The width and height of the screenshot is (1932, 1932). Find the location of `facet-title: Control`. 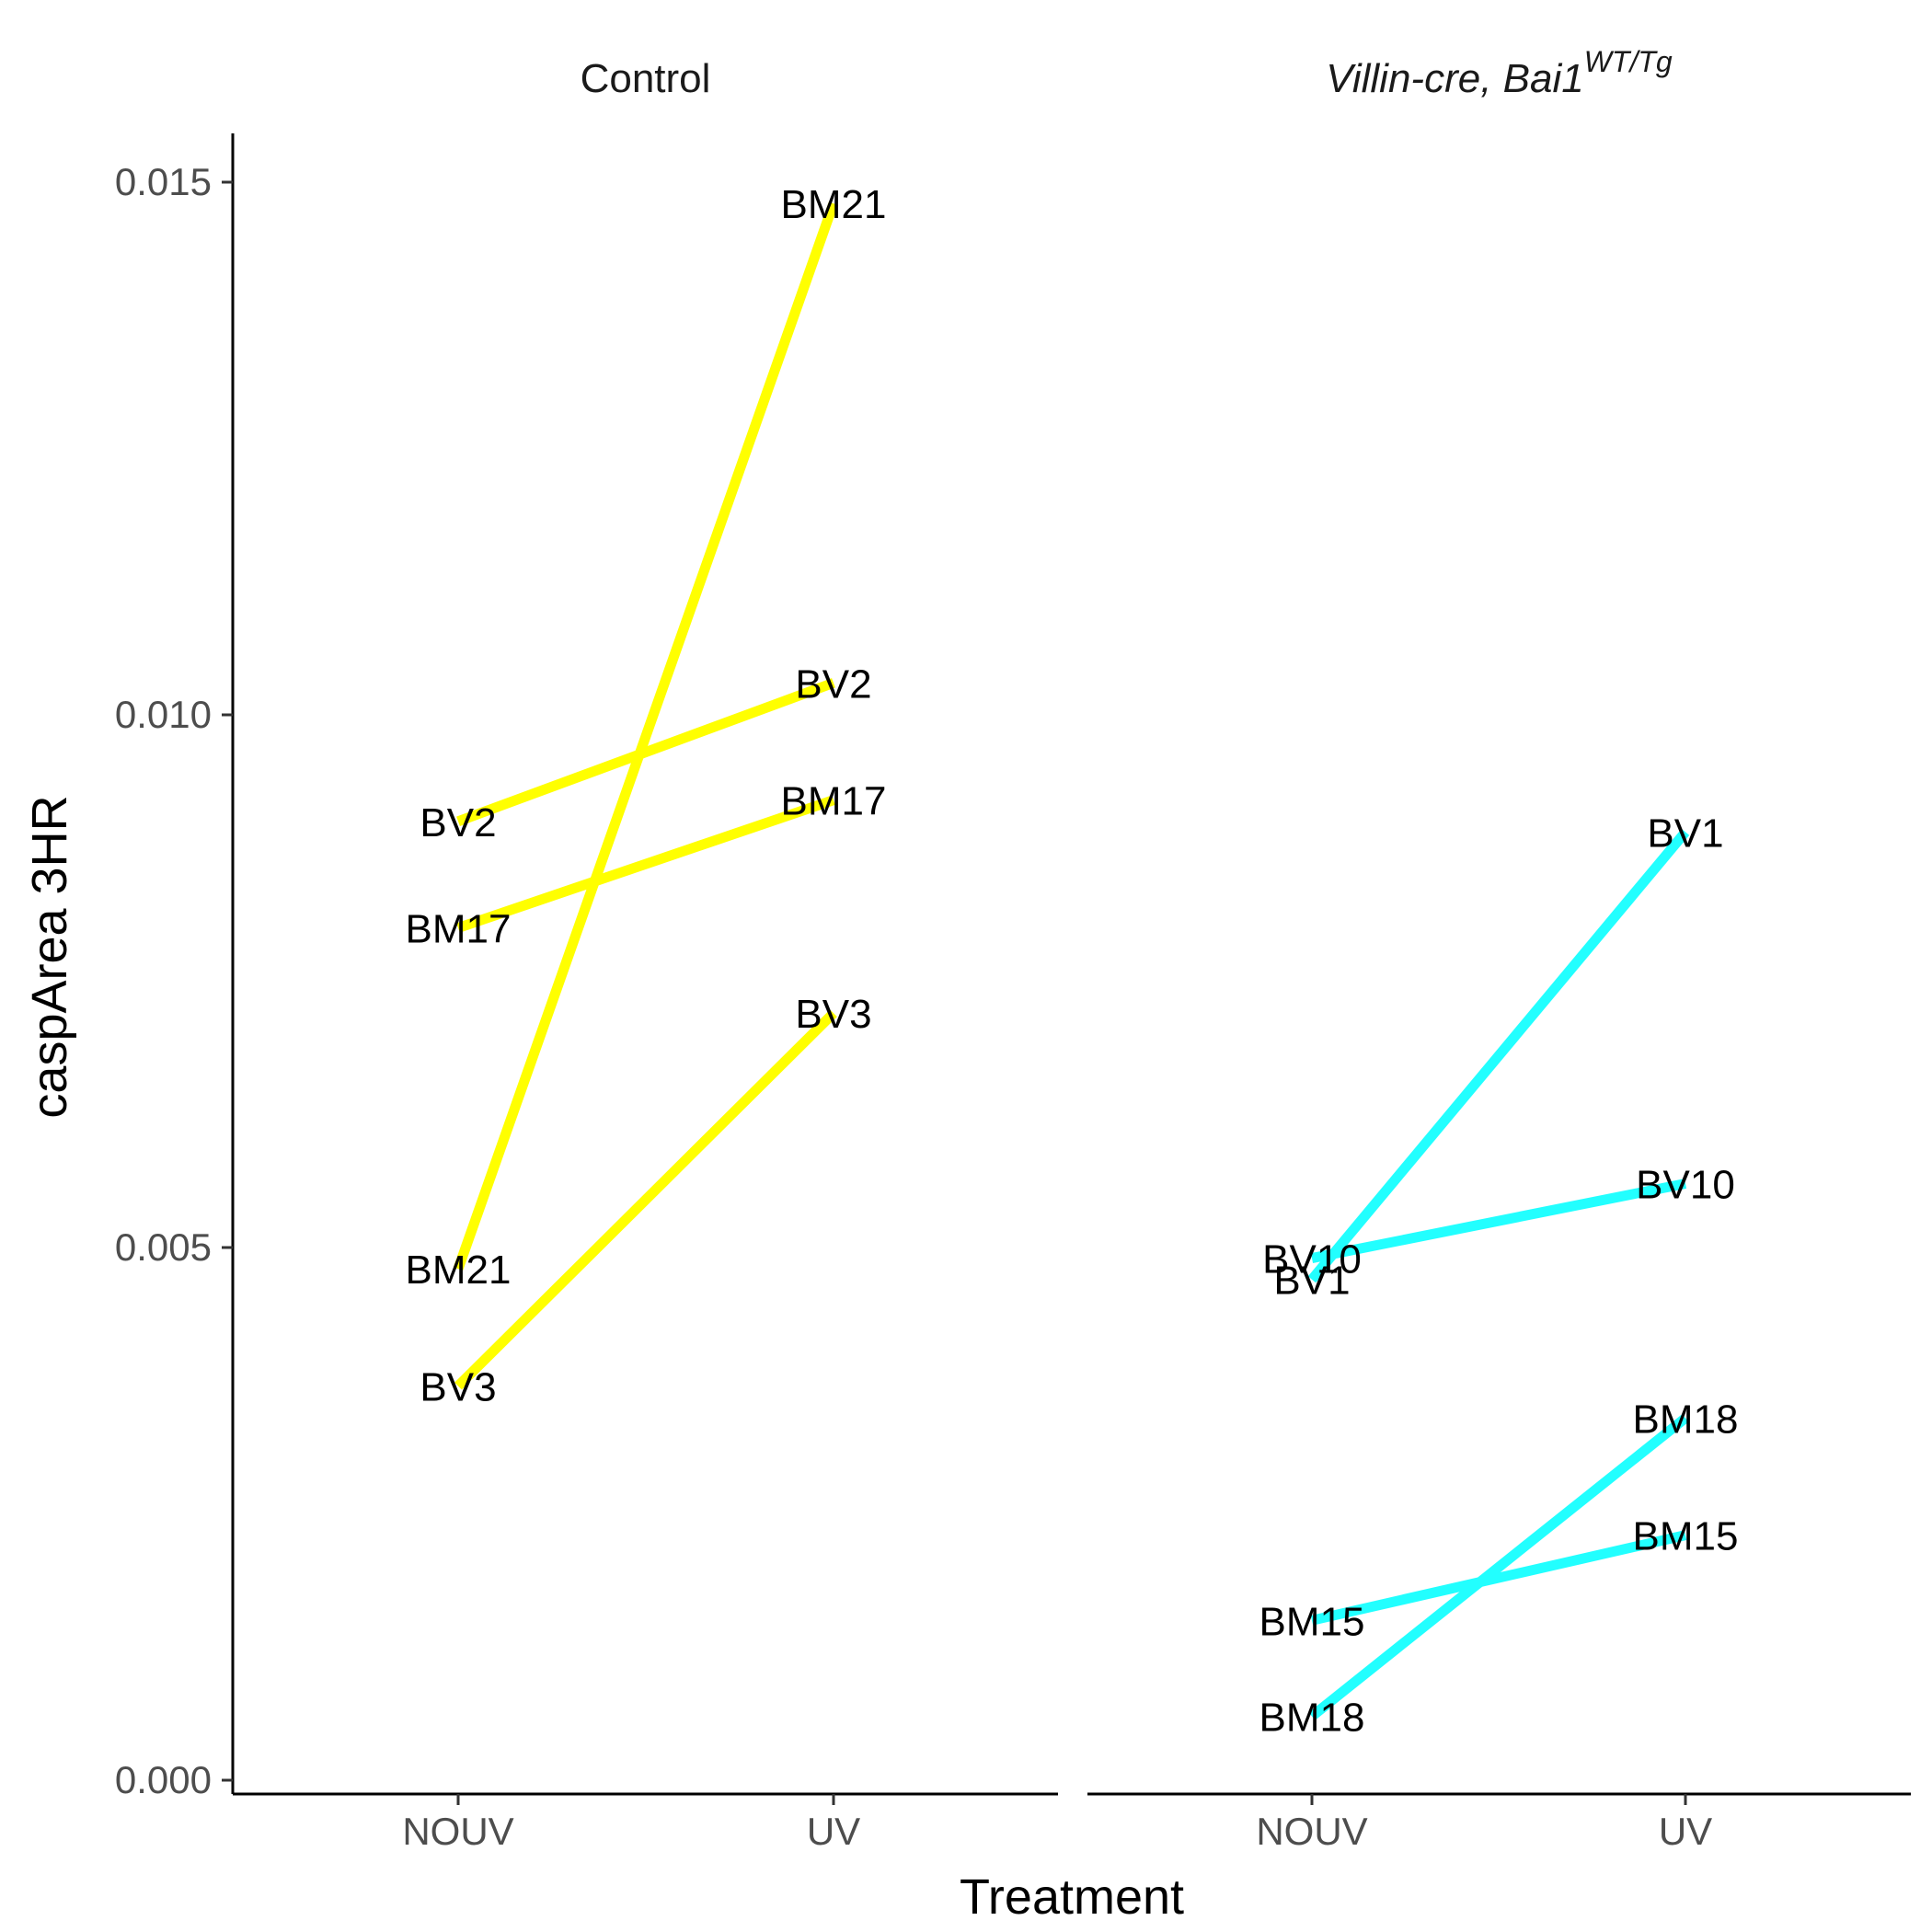

facet-title: Control is located at coordinates (646, 78).